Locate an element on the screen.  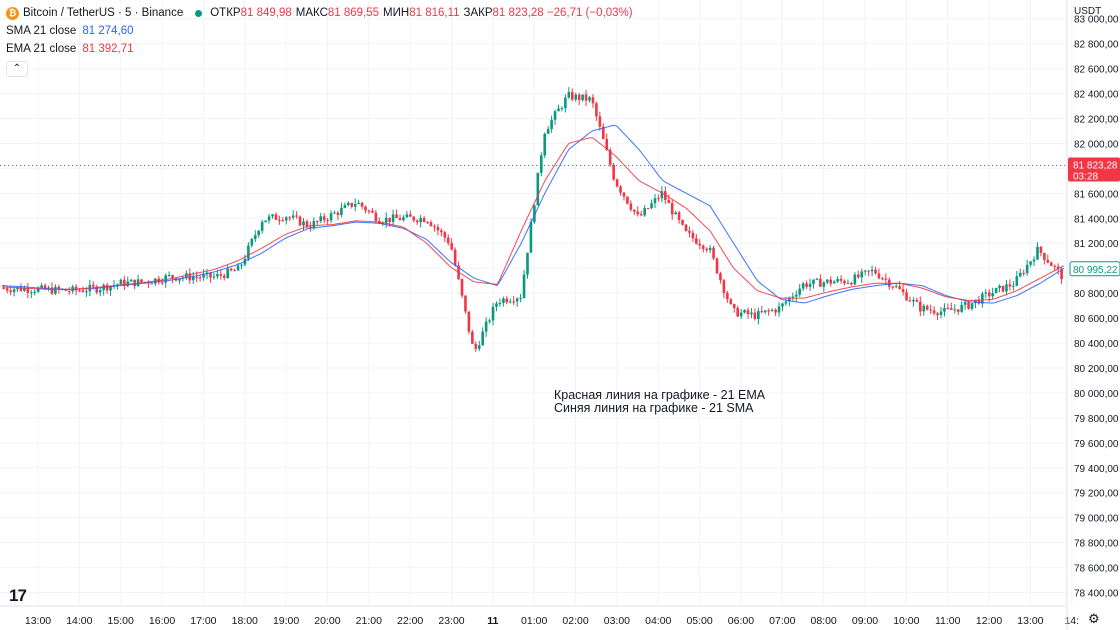
last-price-tag is located at coordinates (1094, 169).